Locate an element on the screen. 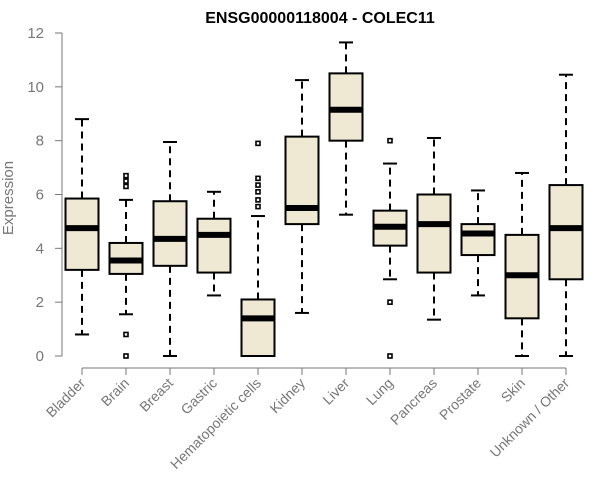 This screenshot has width=600, height=500. x-tick-label: Gastric is located at coordinates (198, 396).